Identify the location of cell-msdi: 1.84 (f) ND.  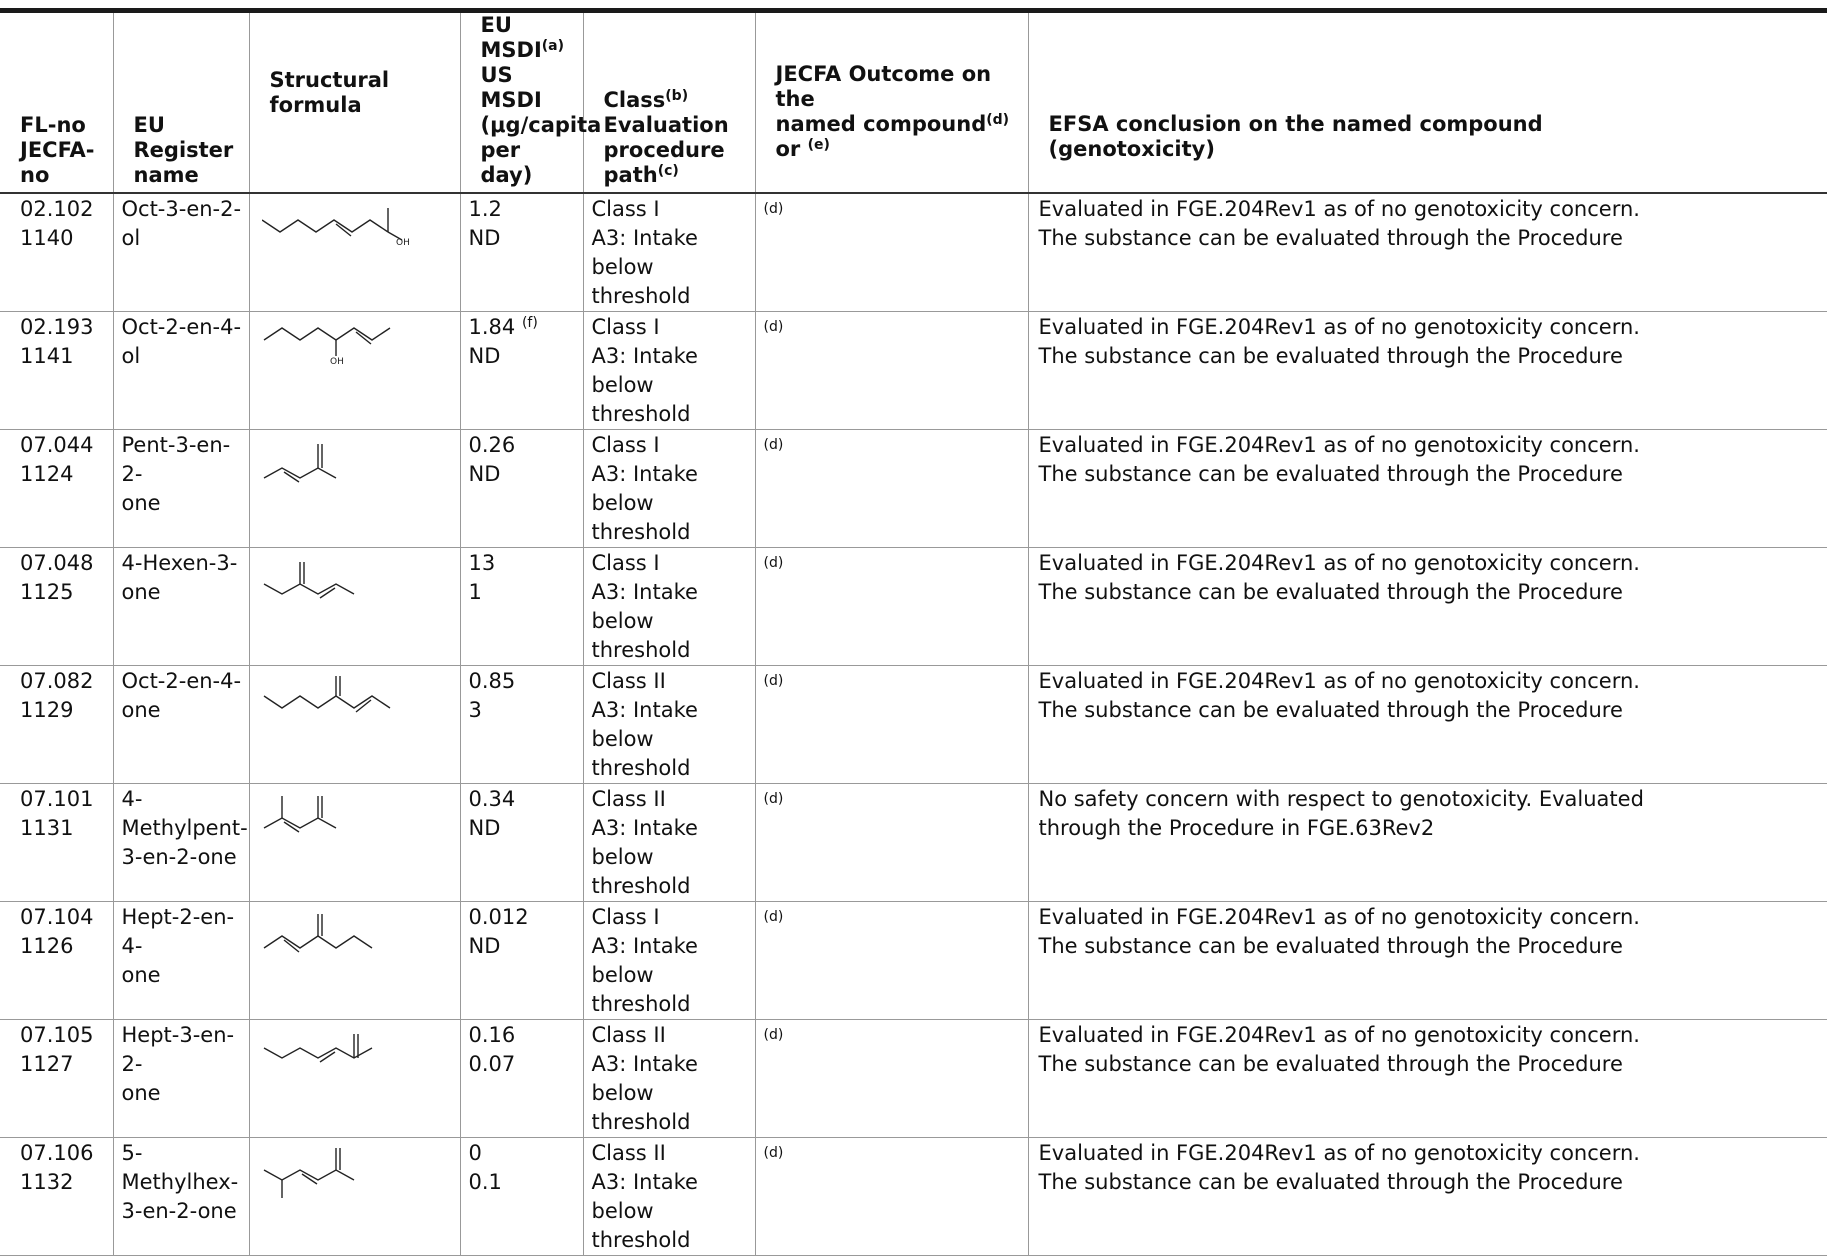
(521, 370).